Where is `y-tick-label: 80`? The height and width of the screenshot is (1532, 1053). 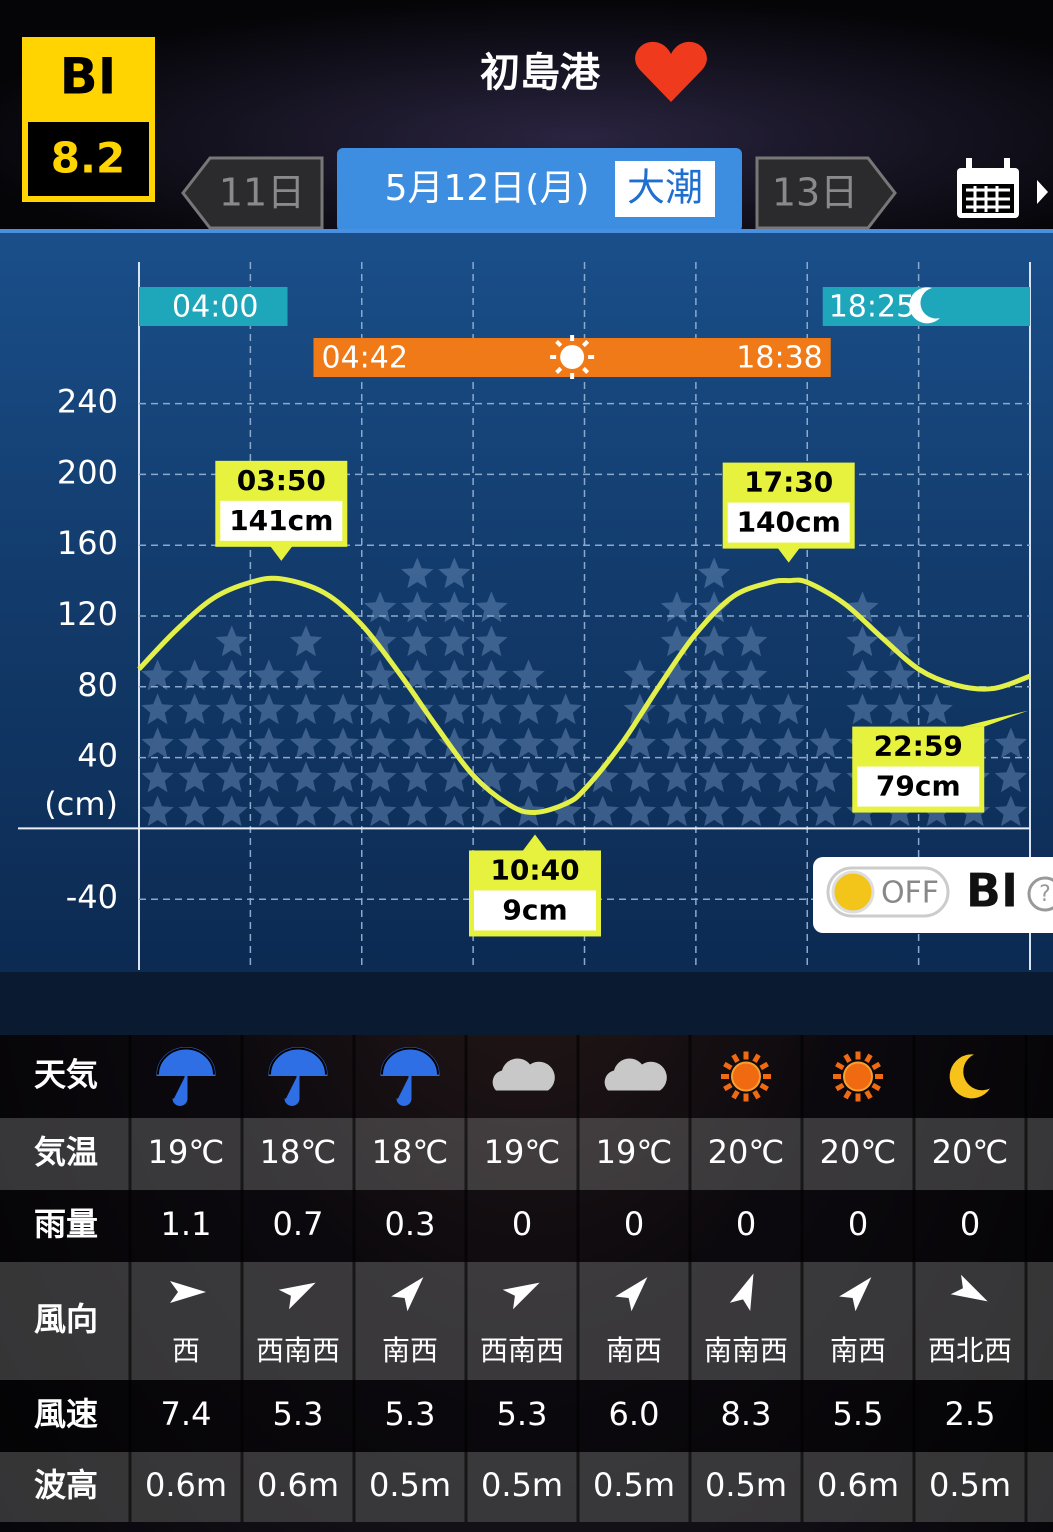
y-tick-label: 80 is located at coordinates (97, 685).